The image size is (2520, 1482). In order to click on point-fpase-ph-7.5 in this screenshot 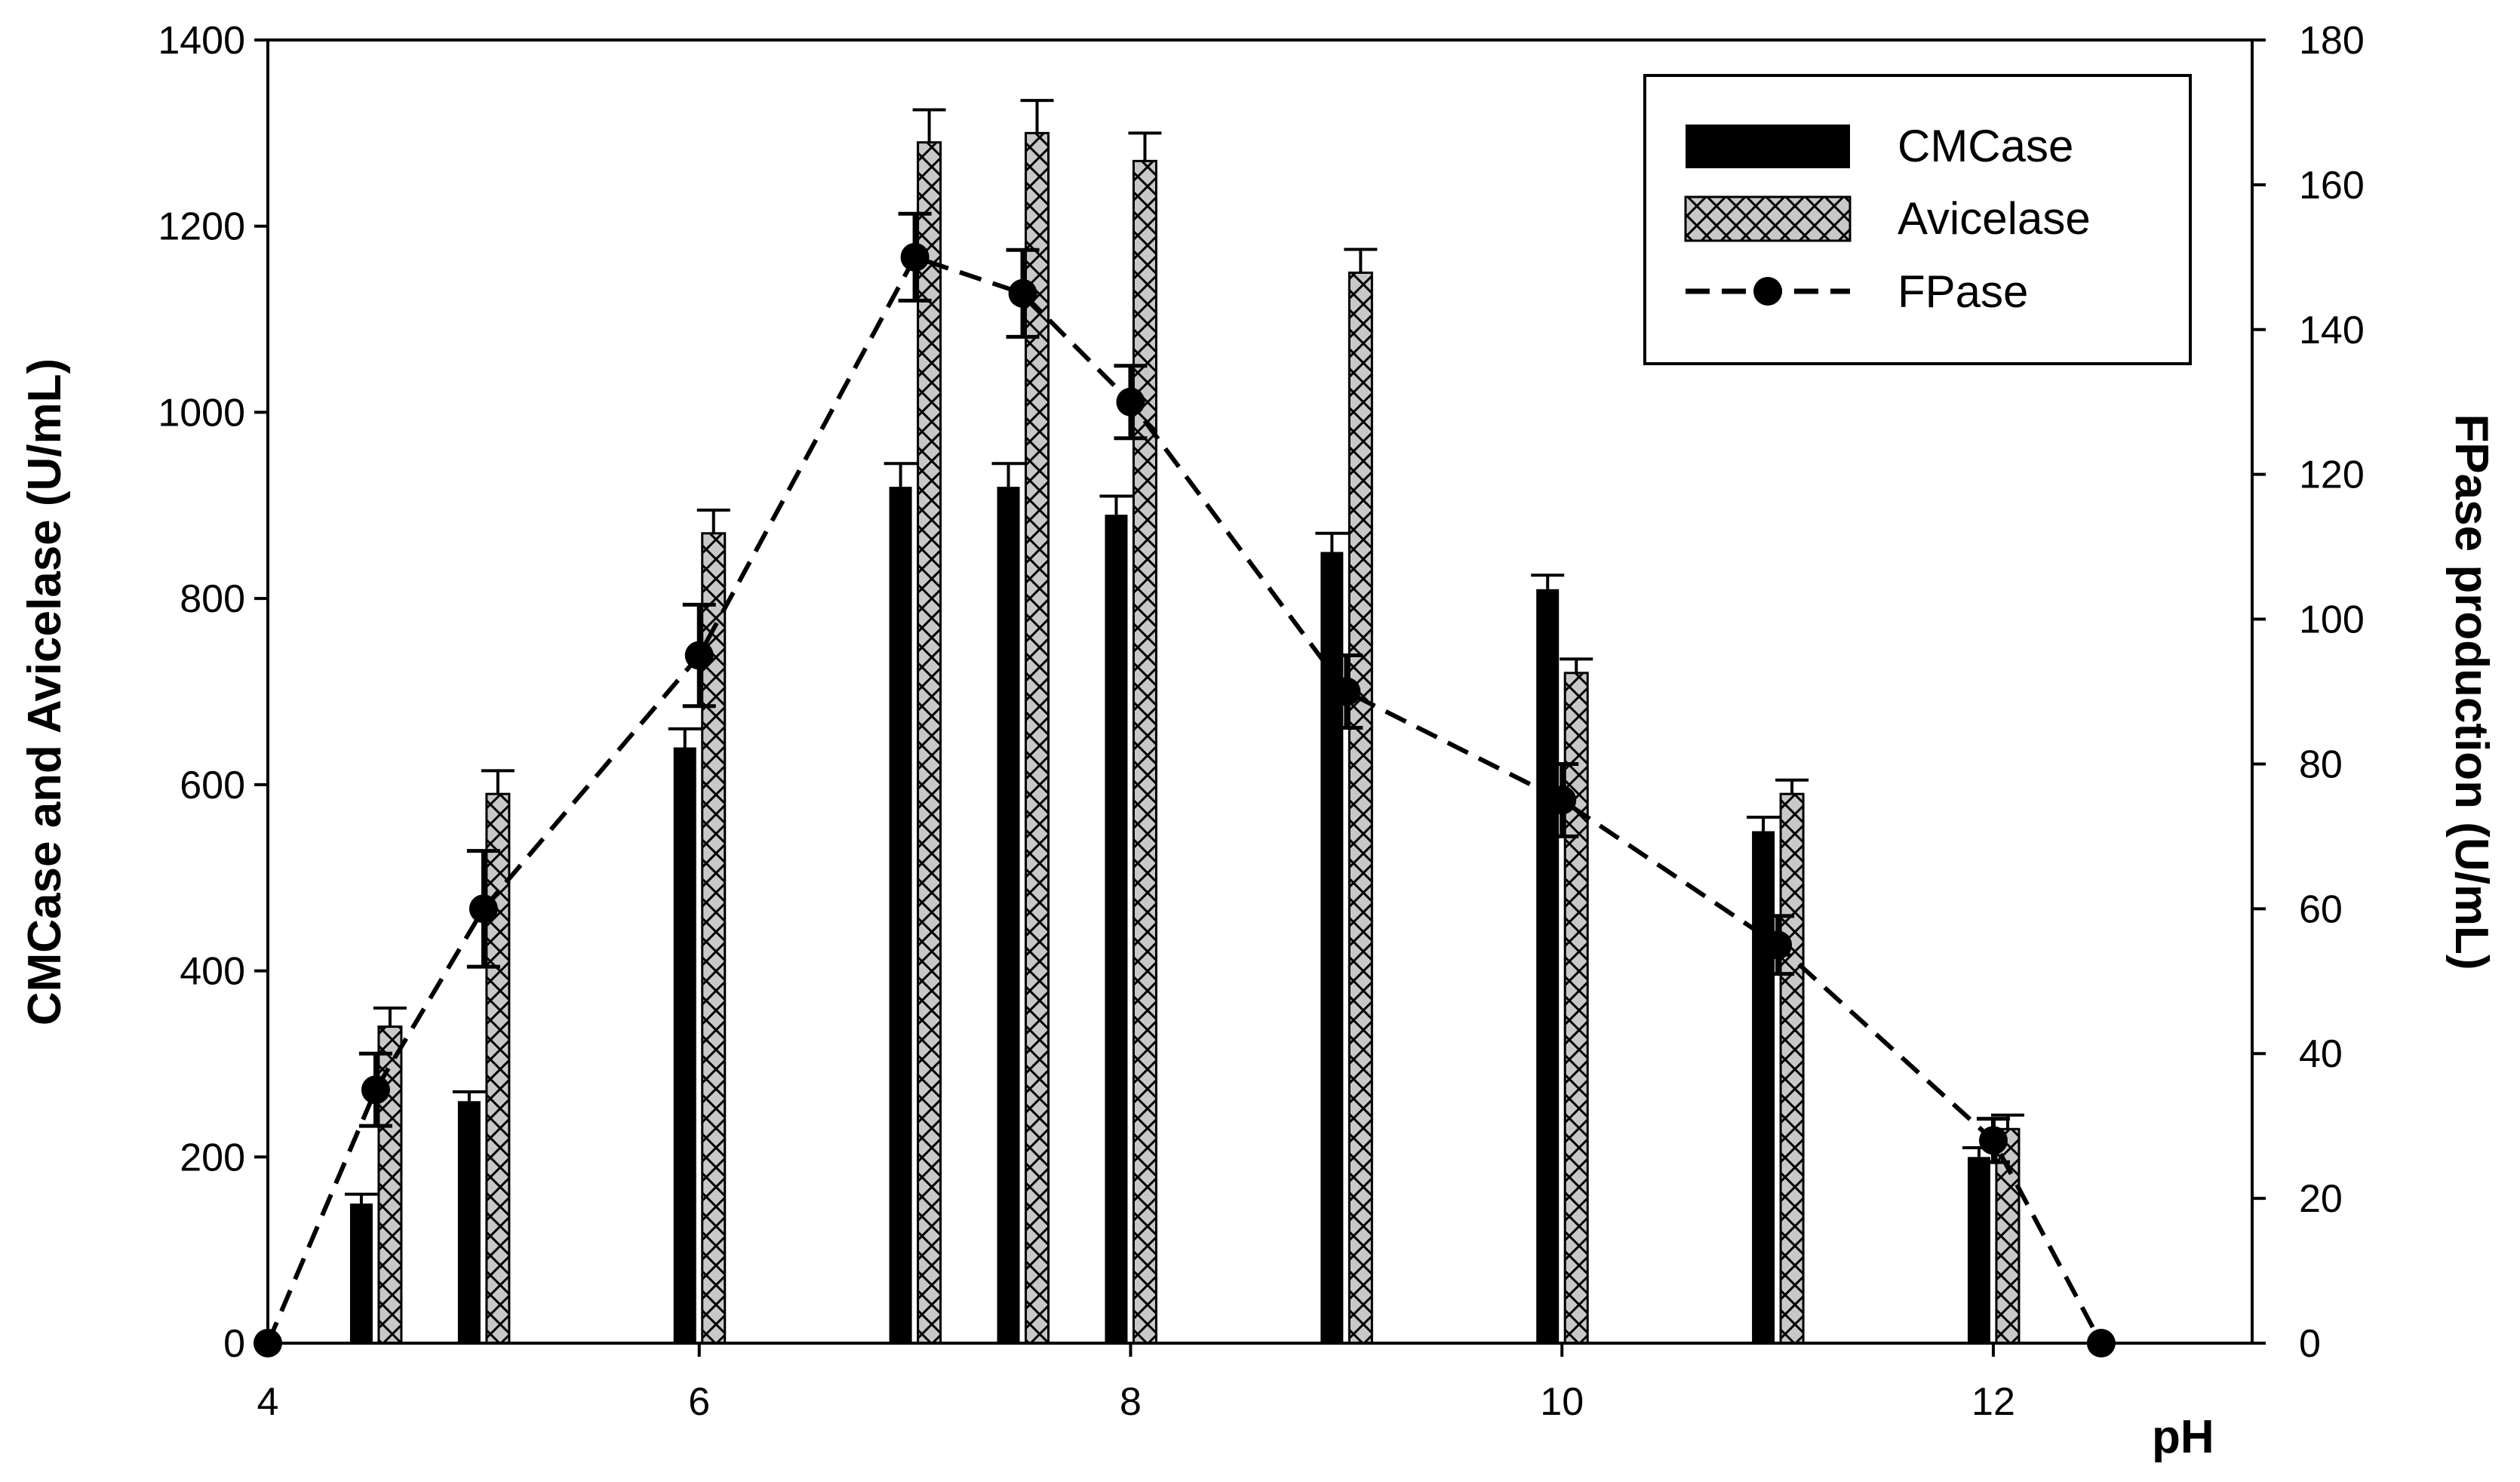, I will do `click(1022, 293)`.